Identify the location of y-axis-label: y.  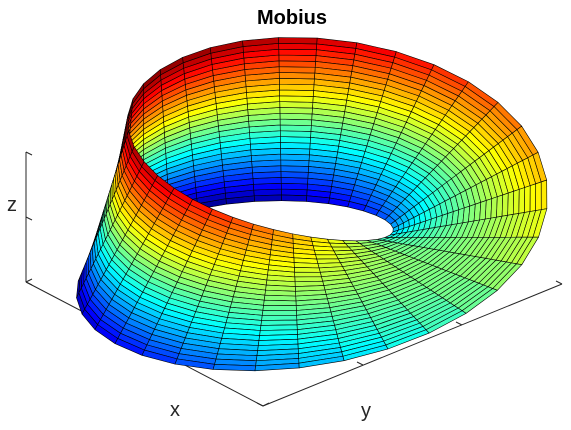
(366, 411).